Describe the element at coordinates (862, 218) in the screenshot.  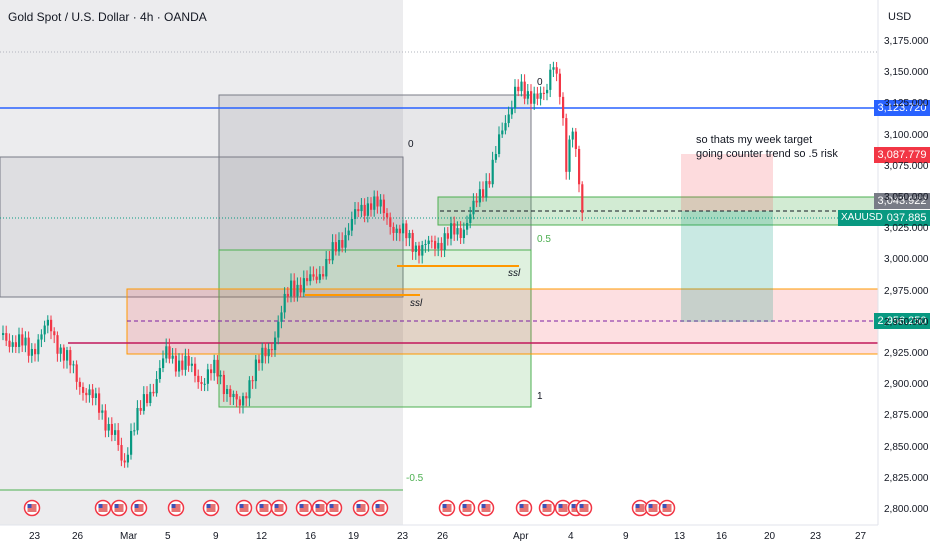
I see `symbol-tag: XAUUSD` at that location.